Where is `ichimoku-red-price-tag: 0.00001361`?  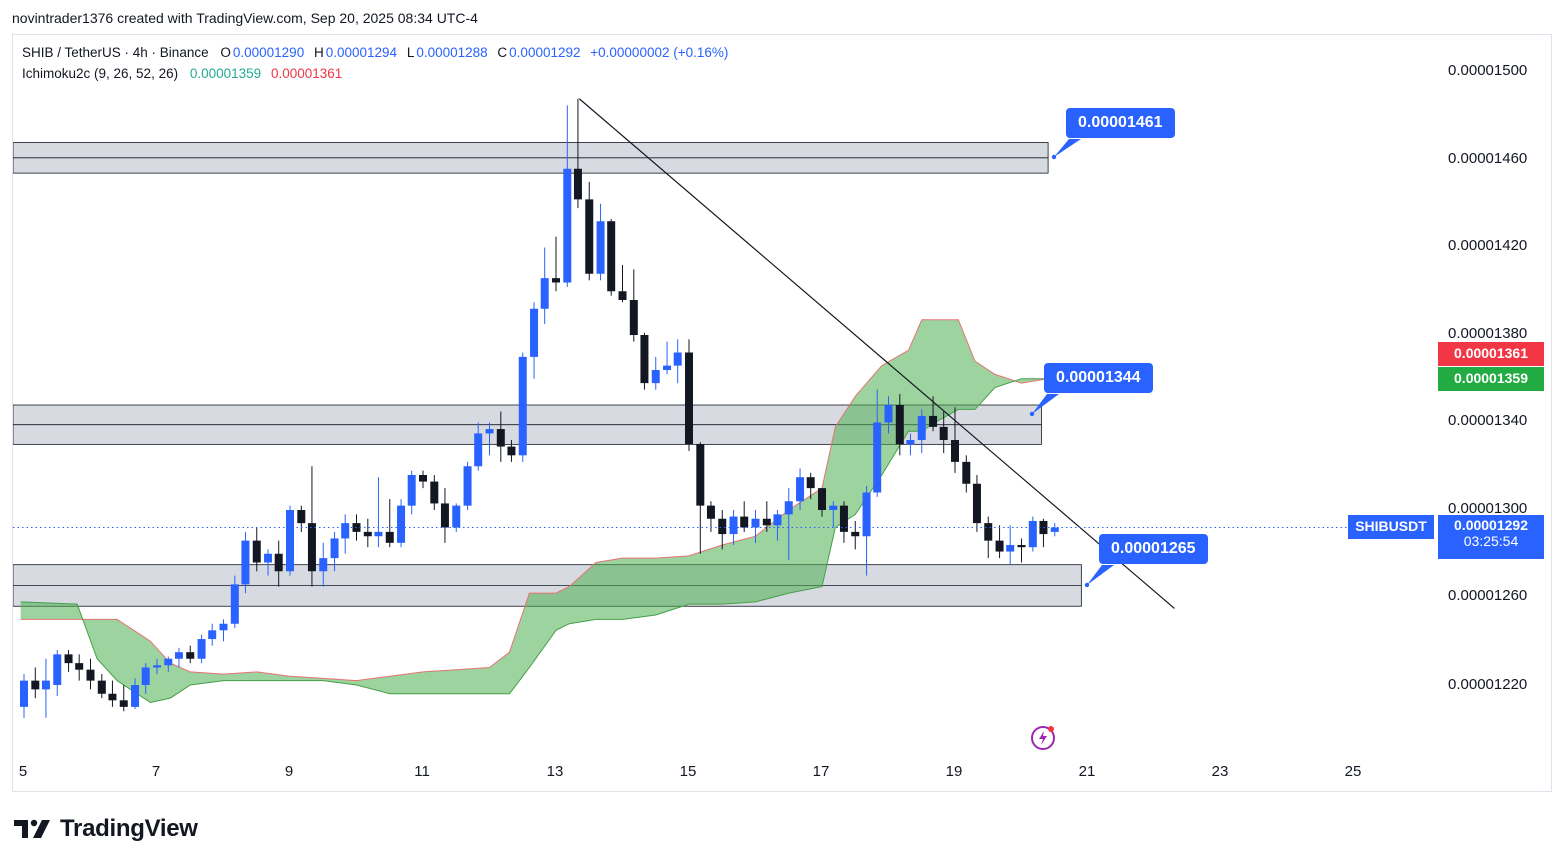
ichimoku-red-price-tag: 0.00001361 is located at coordinates (1491, 354).